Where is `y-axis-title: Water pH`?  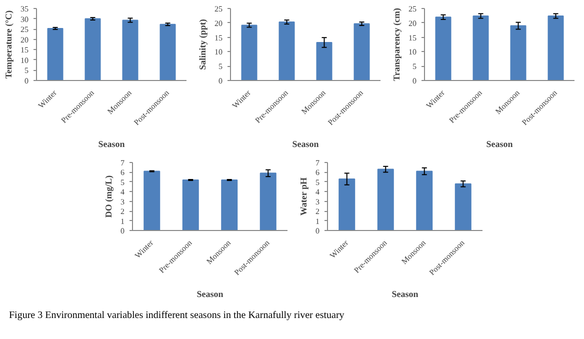
y-axis-title: Water pH is located at coordinates (303, 197).